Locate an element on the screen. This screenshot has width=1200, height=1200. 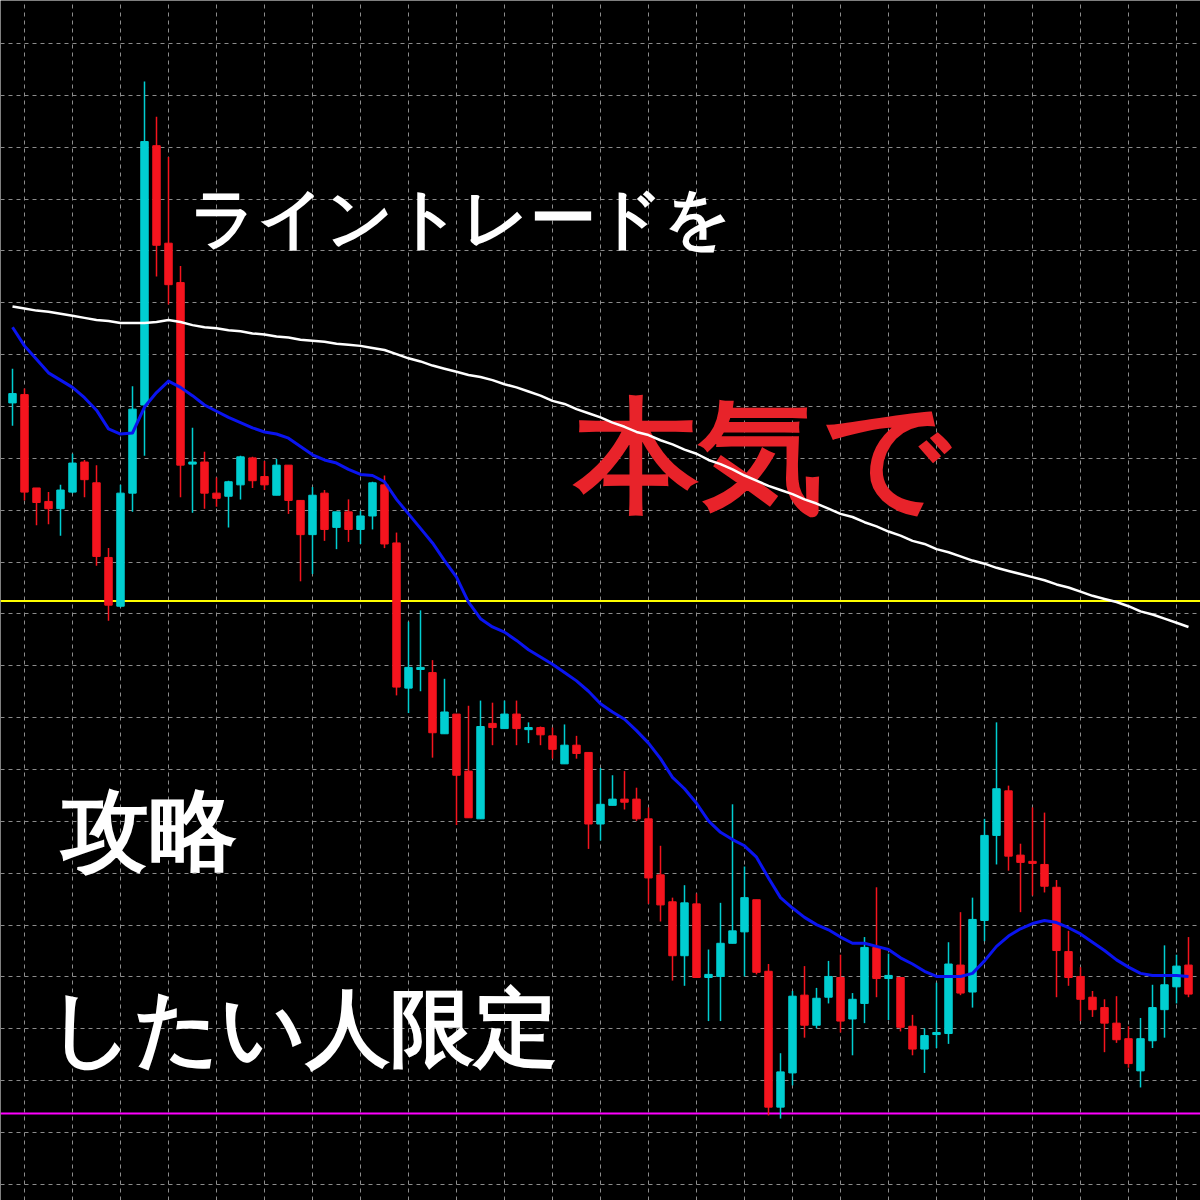
annotation: ライントレードを is located at coordinates (460, 218).